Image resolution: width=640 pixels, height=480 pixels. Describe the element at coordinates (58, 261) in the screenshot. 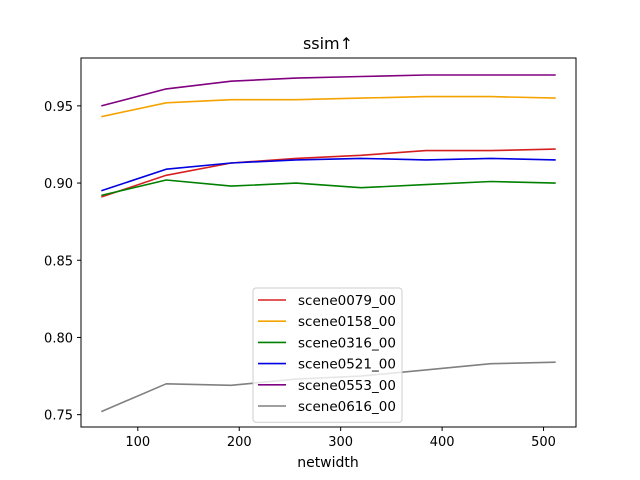

I see `y-tick-label: 0.85` at that location.